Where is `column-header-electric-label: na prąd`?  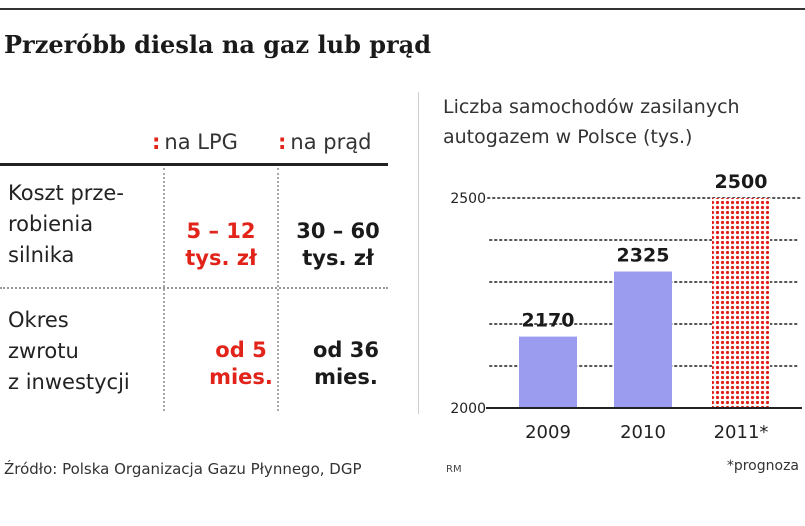 column-header-electric-label: na prąd is located at coordinates (331, 142).